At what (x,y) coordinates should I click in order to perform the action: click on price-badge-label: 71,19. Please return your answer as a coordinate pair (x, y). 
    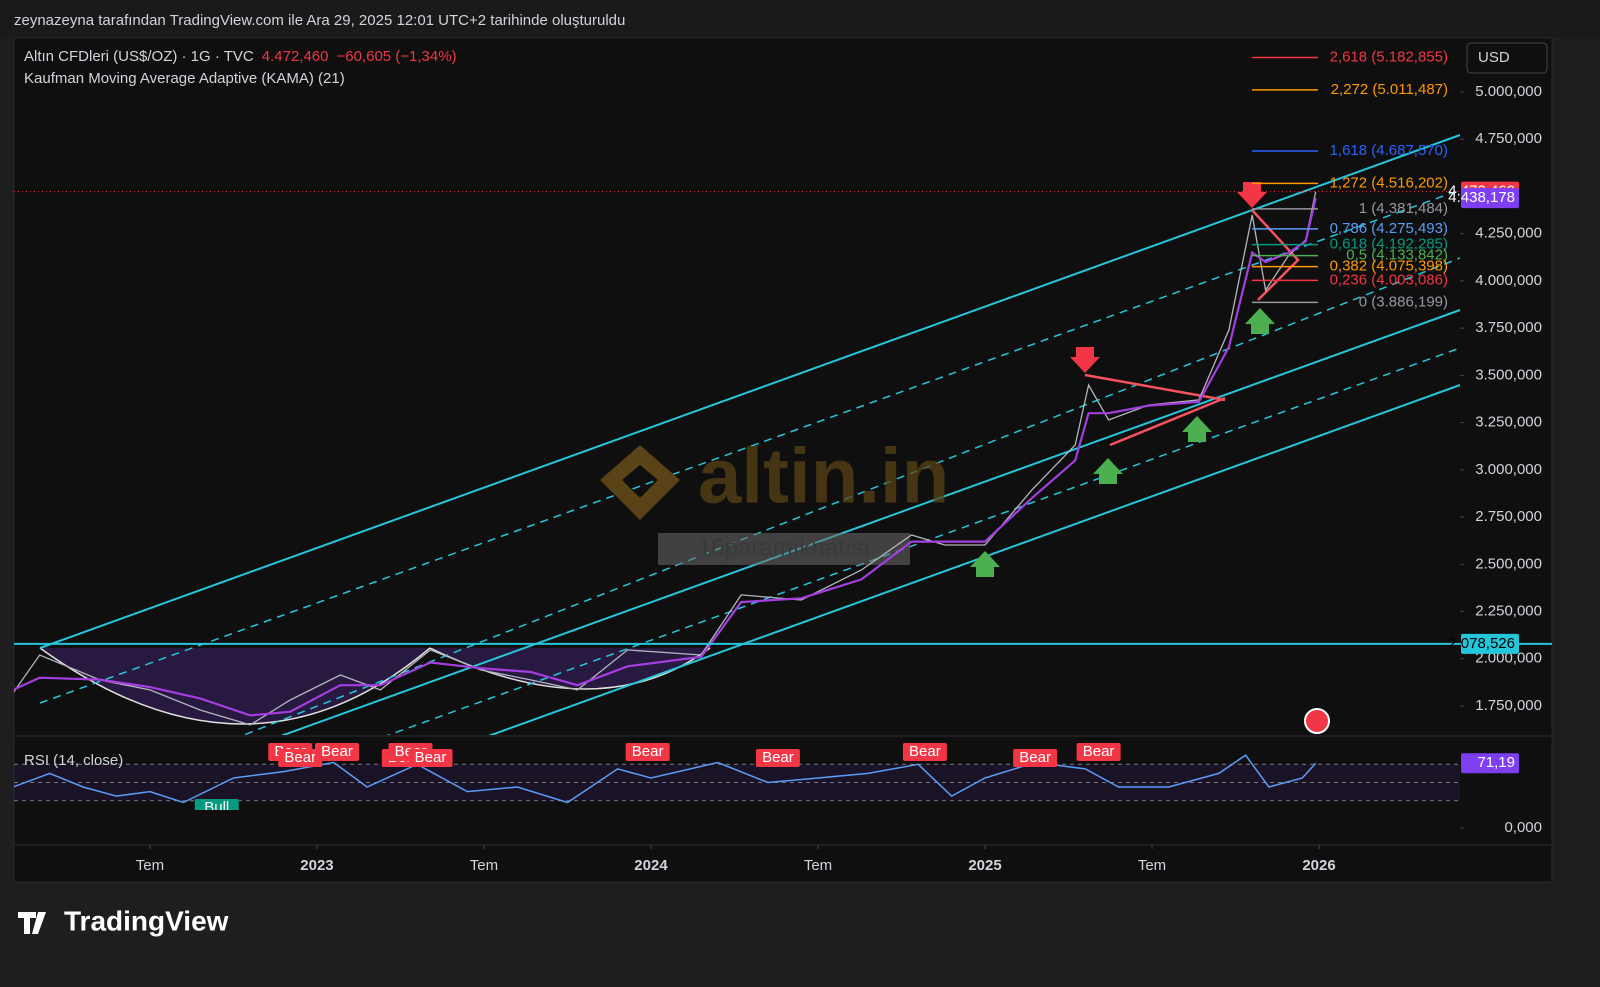
    Looking at the image, I should click on (1496, 762).